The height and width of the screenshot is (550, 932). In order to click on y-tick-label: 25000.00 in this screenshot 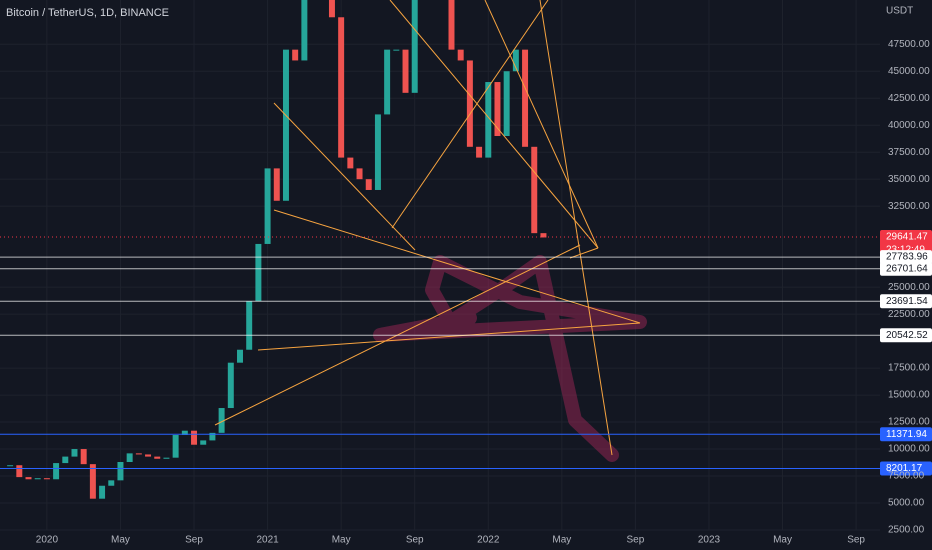, I will do `click(909, 287)`.